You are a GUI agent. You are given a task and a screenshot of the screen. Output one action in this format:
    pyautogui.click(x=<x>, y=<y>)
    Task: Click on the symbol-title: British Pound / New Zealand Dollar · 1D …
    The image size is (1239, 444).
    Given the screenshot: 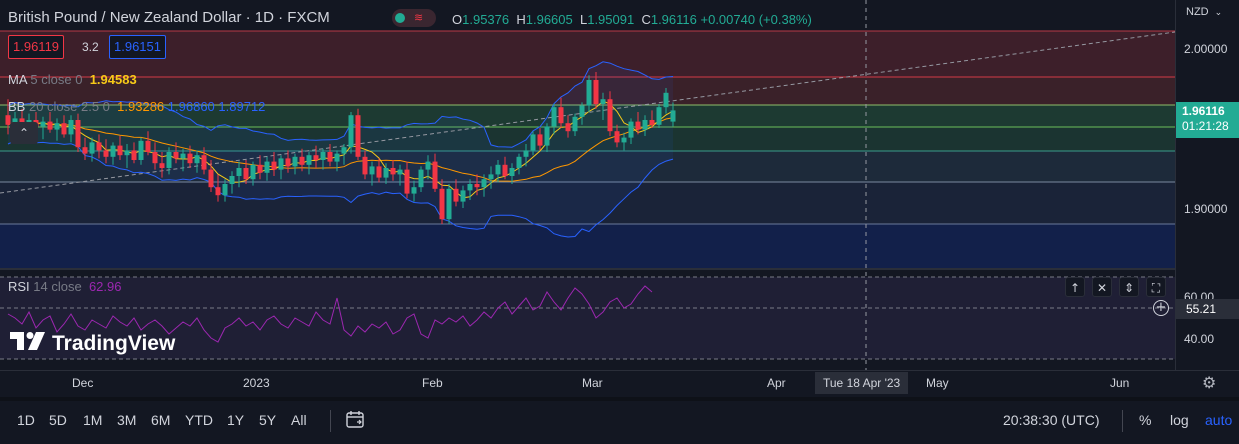 What is the action you would take?
    pyautogui.click(x=169, y=17)
    